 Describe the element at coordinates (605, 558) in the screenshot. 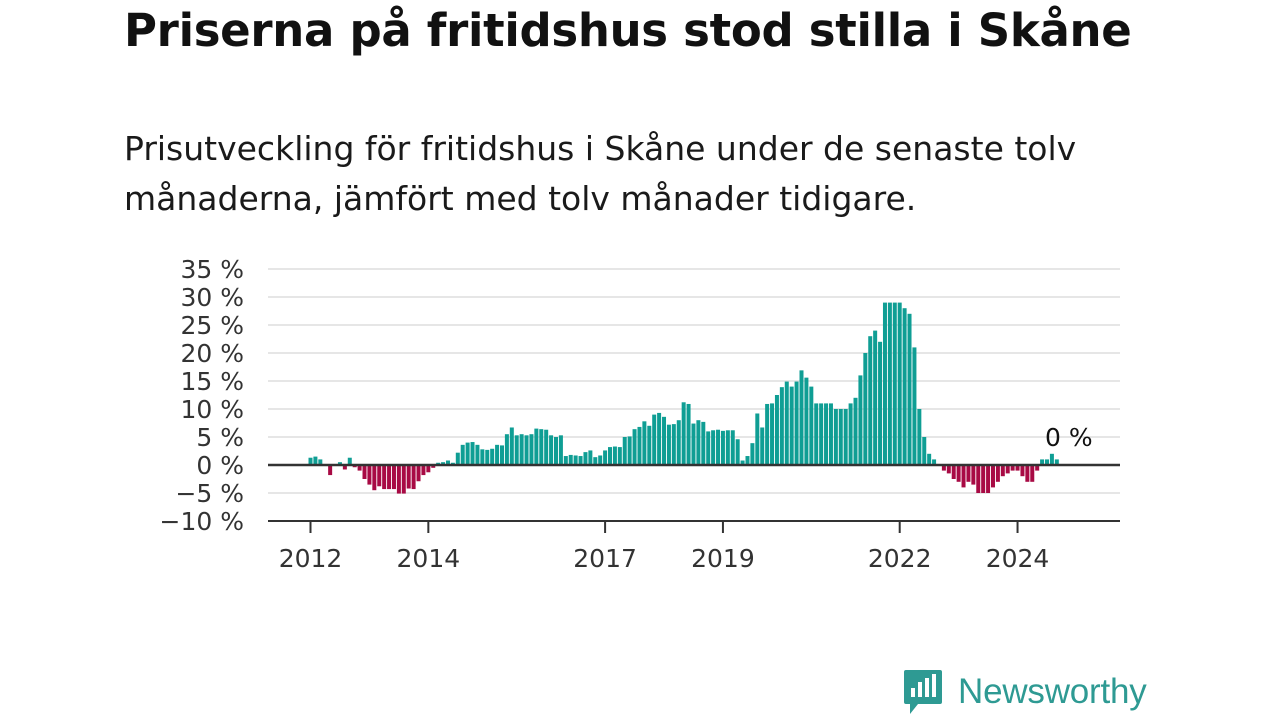

I see `x-tick-label: 2017` at that location.